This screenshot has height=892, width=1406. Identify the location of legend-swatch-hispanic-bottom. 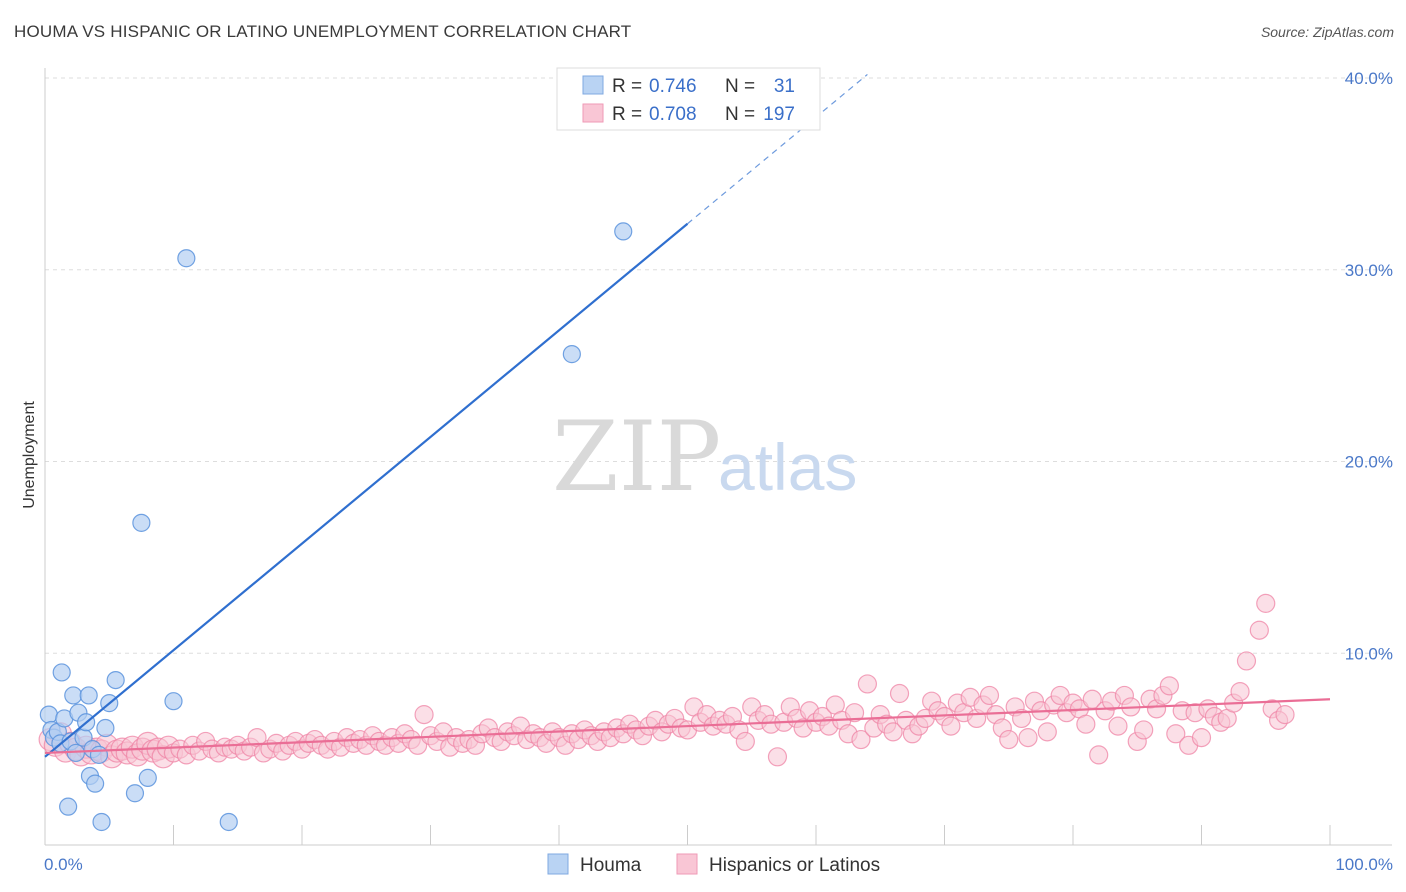
(687, 864).